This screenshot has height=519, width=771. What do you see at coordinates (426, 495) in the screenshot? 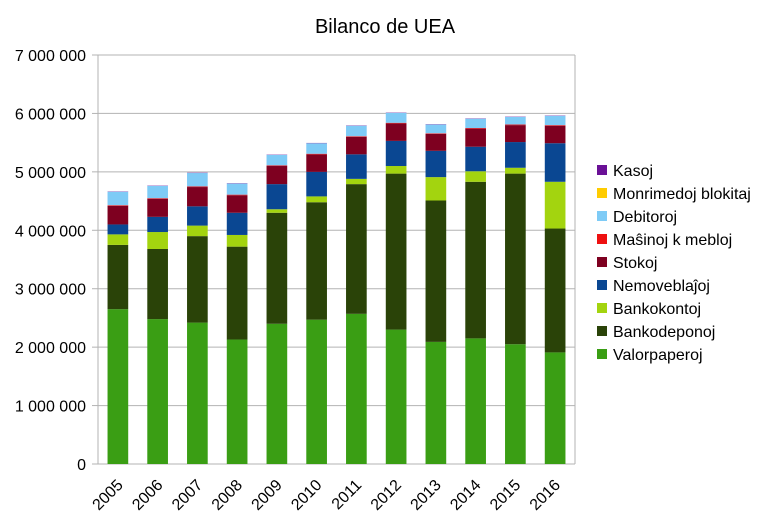
I see `x-tick-label: 2013` at bounding box center [426, 495].